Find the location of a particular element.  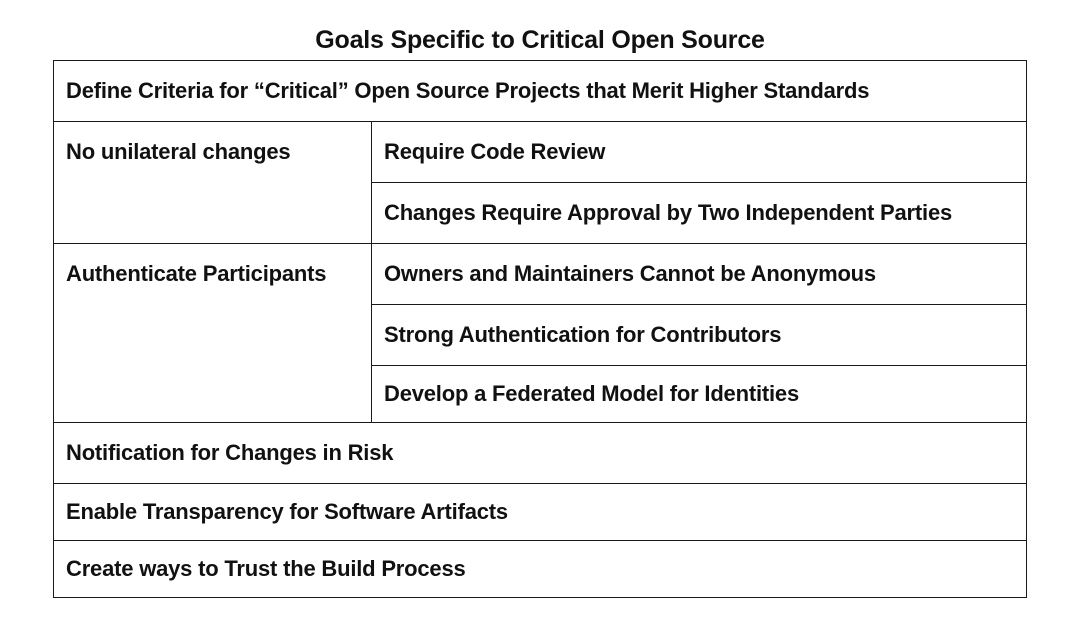

table-row: Notification for Changes in Risk is located at coordinates (540, 453).